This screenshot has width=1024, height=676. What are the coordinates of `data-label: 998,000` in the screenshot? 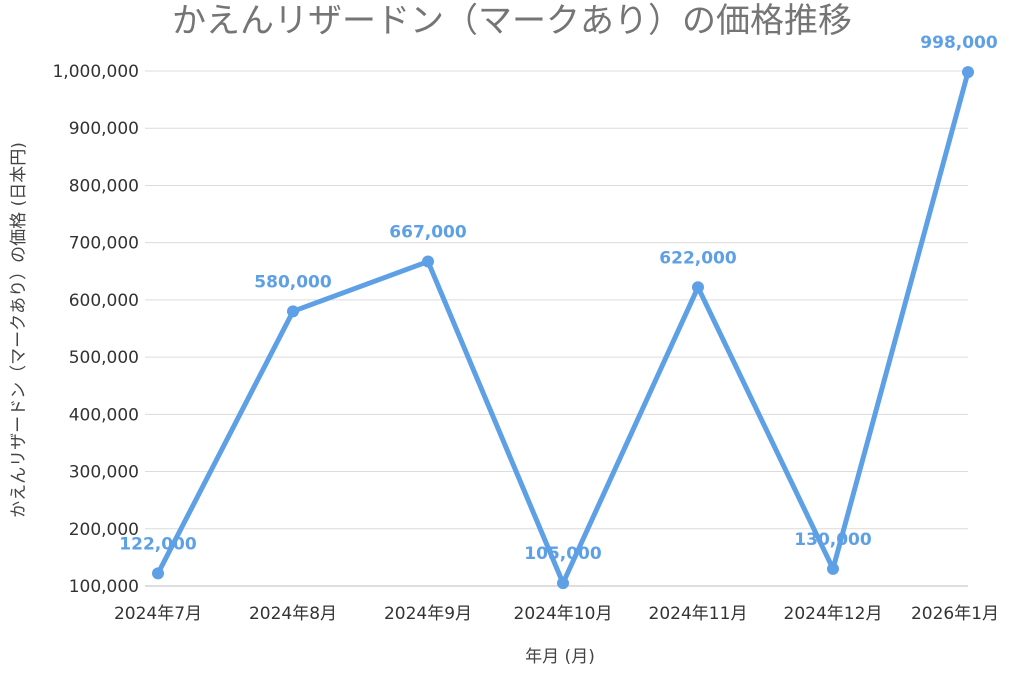 It's located at (959, 43).